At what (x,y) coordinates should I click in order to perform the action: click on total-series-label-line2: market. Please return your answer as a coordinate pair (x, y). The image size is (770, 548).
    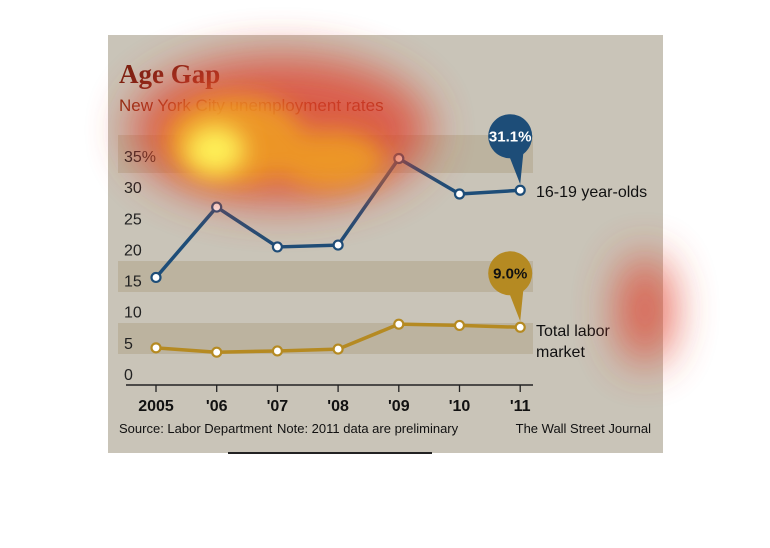
    Looking at the image, I should click on (560, 352).